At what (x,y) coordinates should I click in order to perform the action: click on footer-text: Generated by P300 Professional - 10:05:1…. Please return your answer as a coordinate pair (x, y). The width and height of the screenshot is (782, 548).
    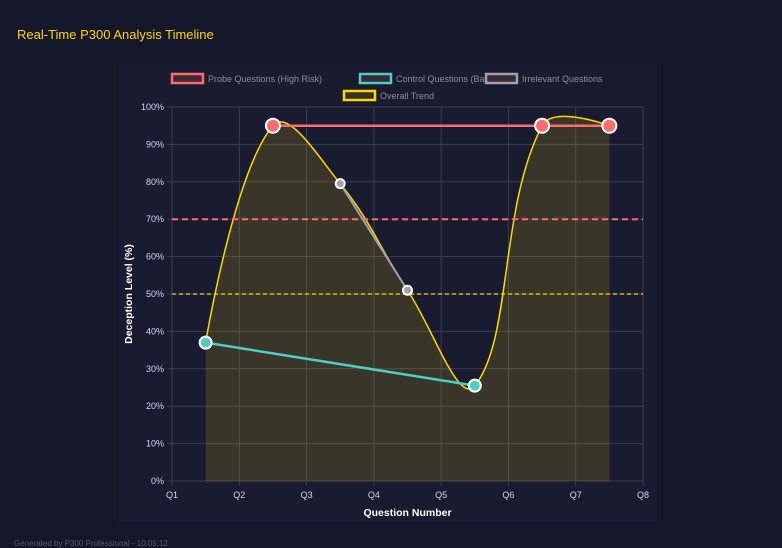
    Looking at the image, I should click on (91, 543).